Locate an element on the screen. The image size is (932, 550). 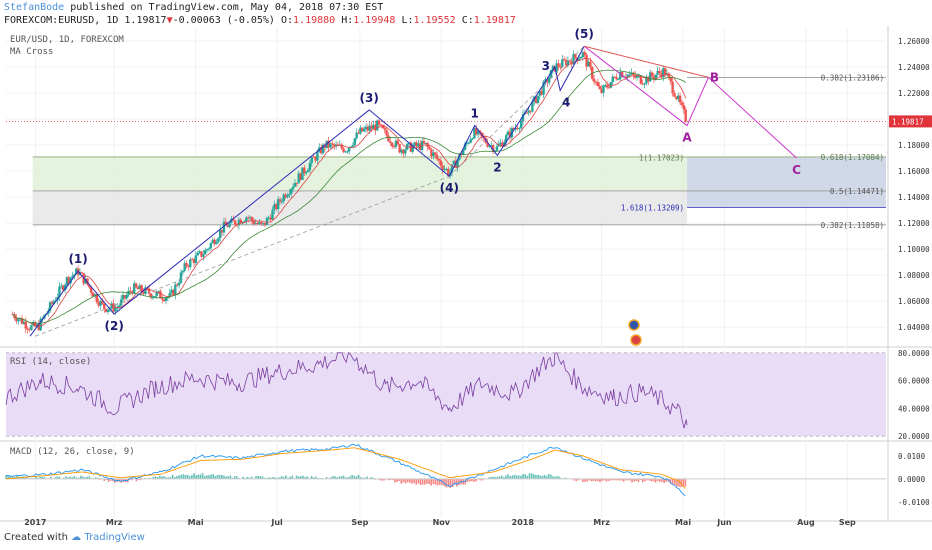
change-value: -0.00063 (-0.05%) is located at coordinates (223, 20).